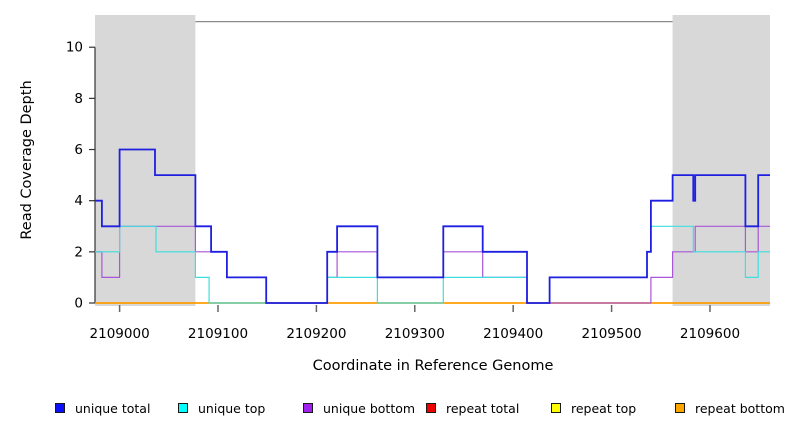 The image size is (792, 432). What do you see at coordinates (78, 201) in the screenshot?
I see `y-tick-label: 4` at bounding box center [78, 201].